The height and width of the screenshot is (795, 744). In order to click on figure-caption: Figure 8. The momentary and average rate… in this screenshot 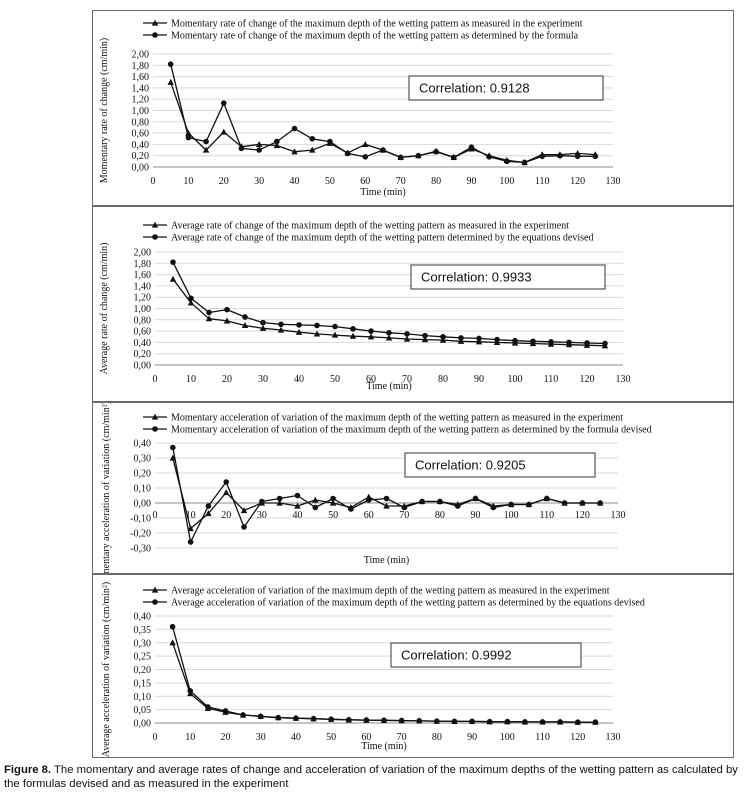, I will do `click(372, 777)`.